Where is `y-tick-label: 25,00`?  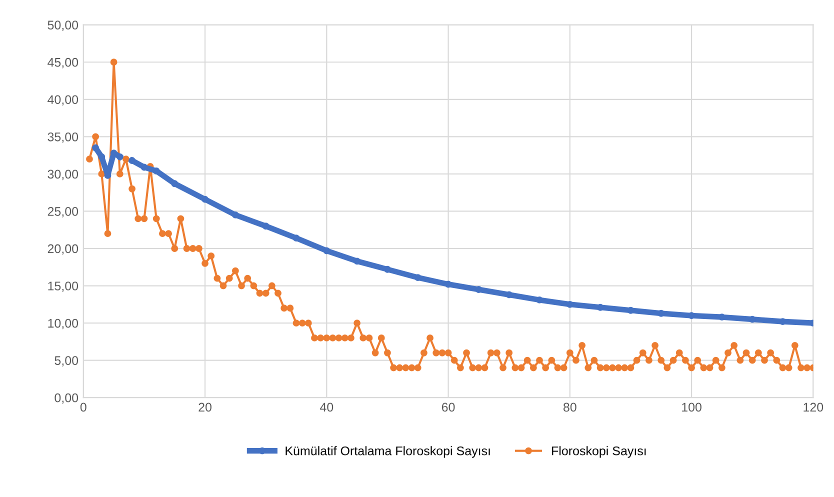
y-tick-label: 25,00 is located at coordinates (63, 212).